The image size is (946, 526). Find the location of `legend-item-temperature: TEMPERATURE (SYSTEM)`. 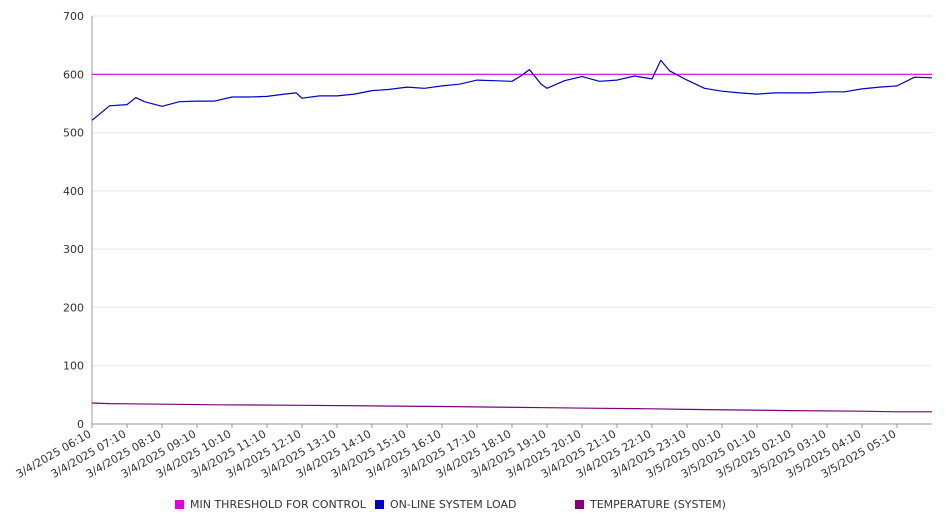

legend-item-temperature: TEMPERATURE (SYSTEM) is located at coordinates (650, 504).